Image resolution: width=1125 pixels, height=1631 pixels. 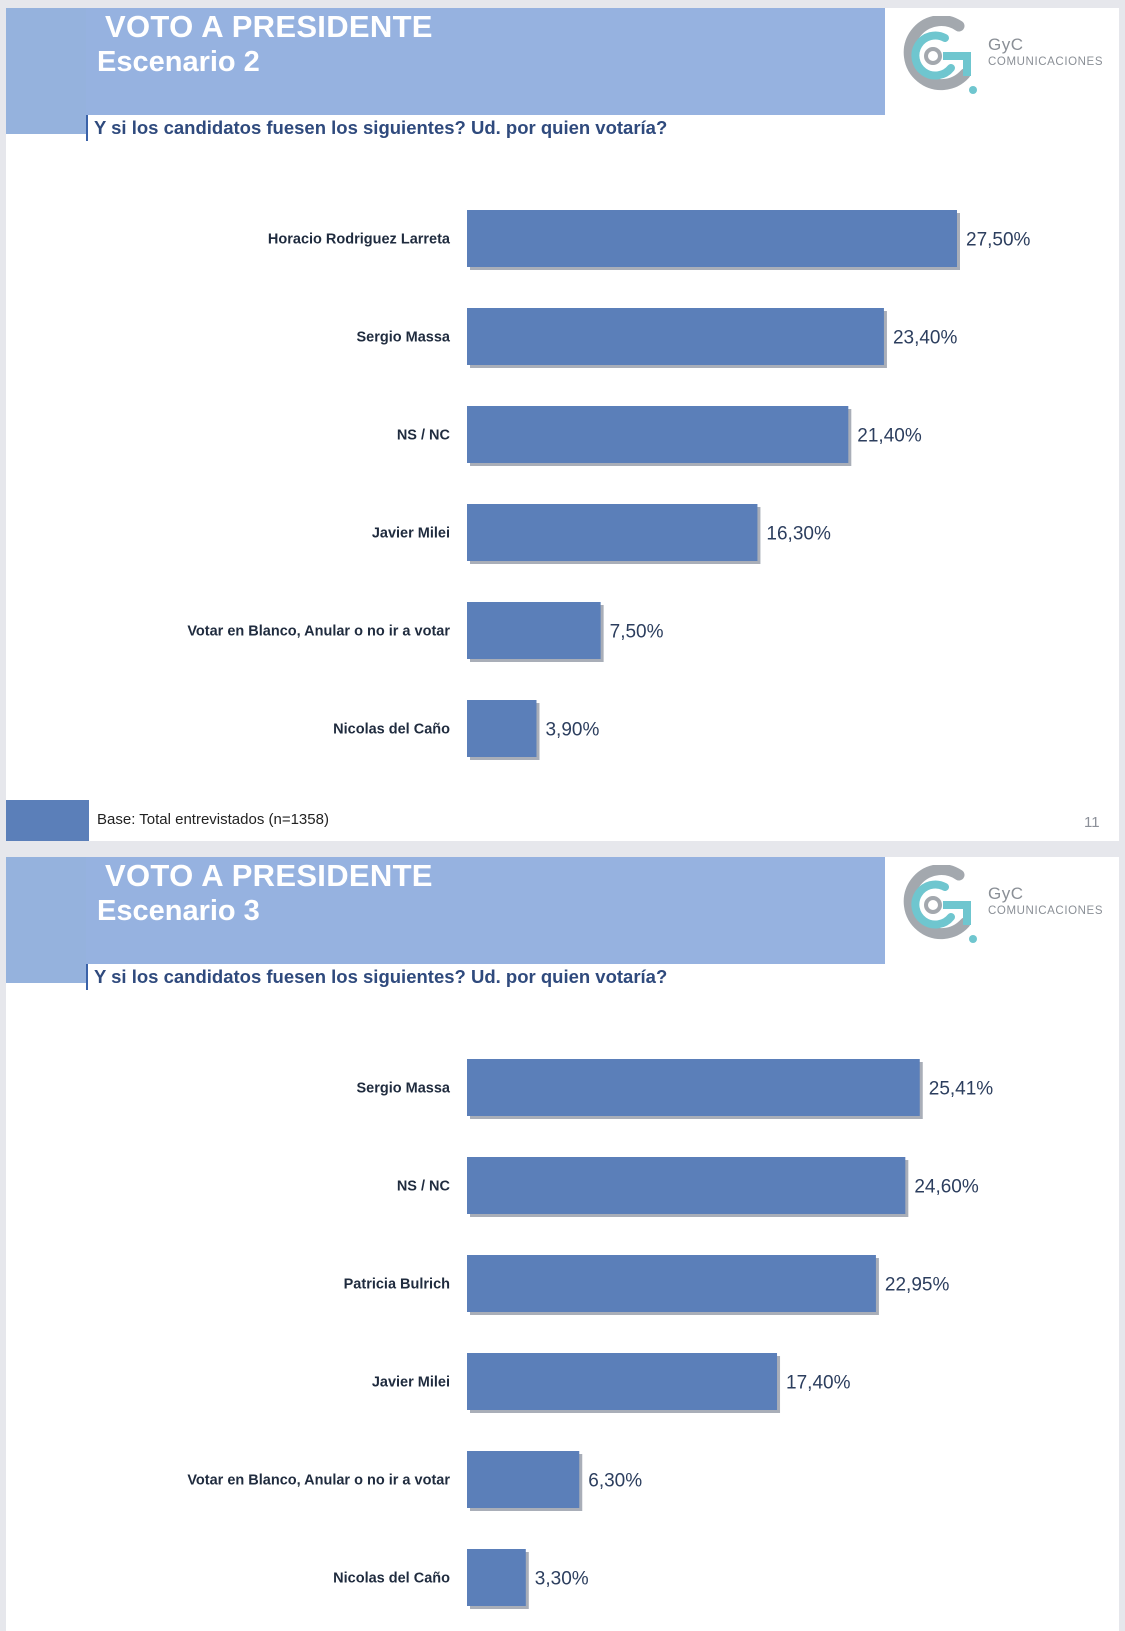 I want to click on value-label: 23,40%, so click(x=925, y=338).